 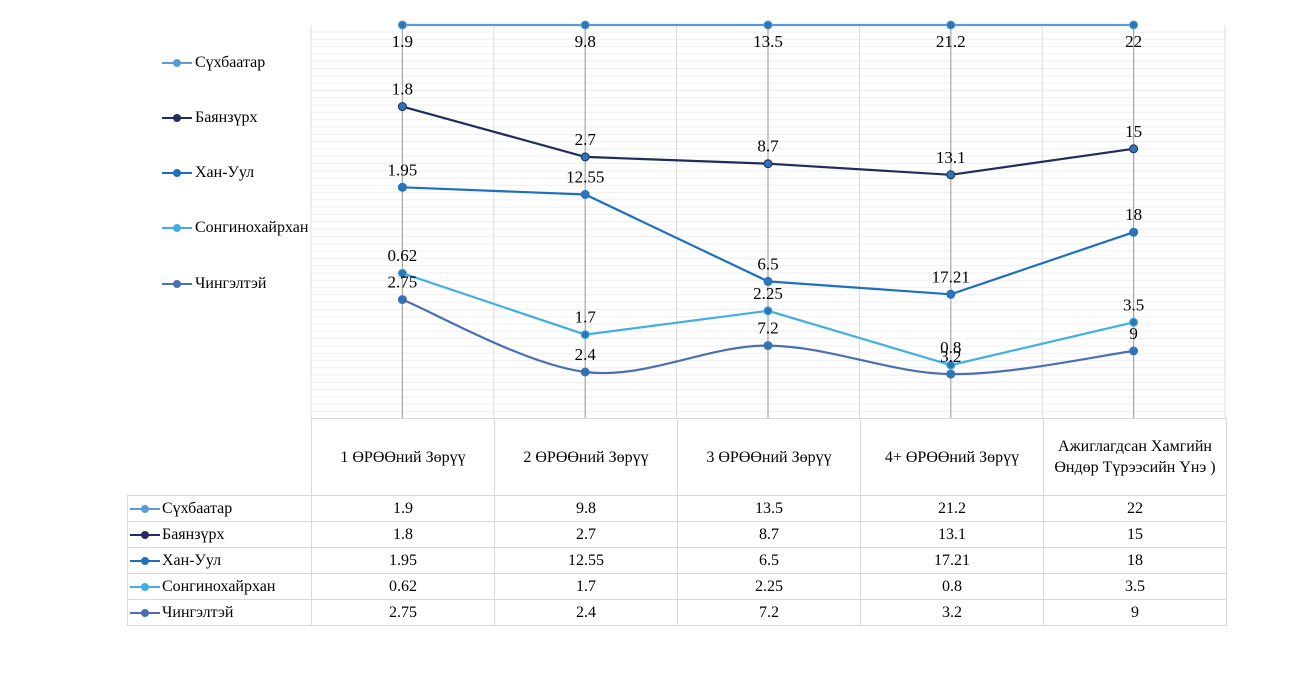 What do you see at coordinates (1133, 214) in the screenshot?
I see `data-label: 18` at bounding box center [1133, 214].